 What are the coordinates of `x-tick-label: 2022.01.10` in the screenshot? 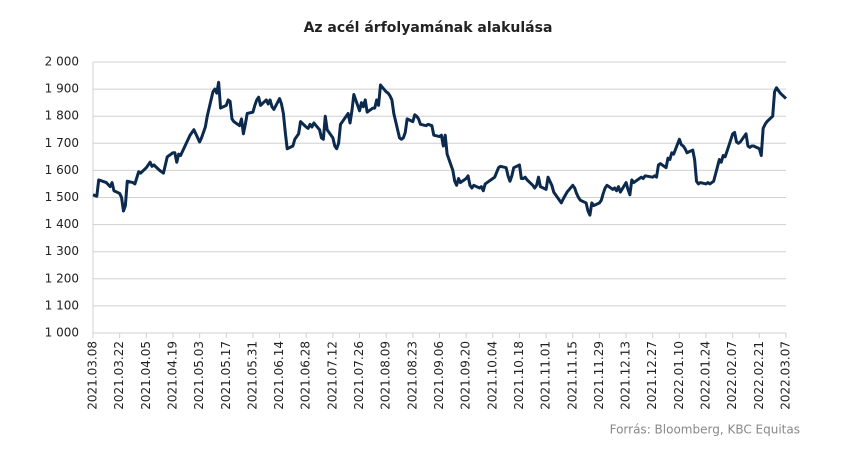 It's located at (679, 375).